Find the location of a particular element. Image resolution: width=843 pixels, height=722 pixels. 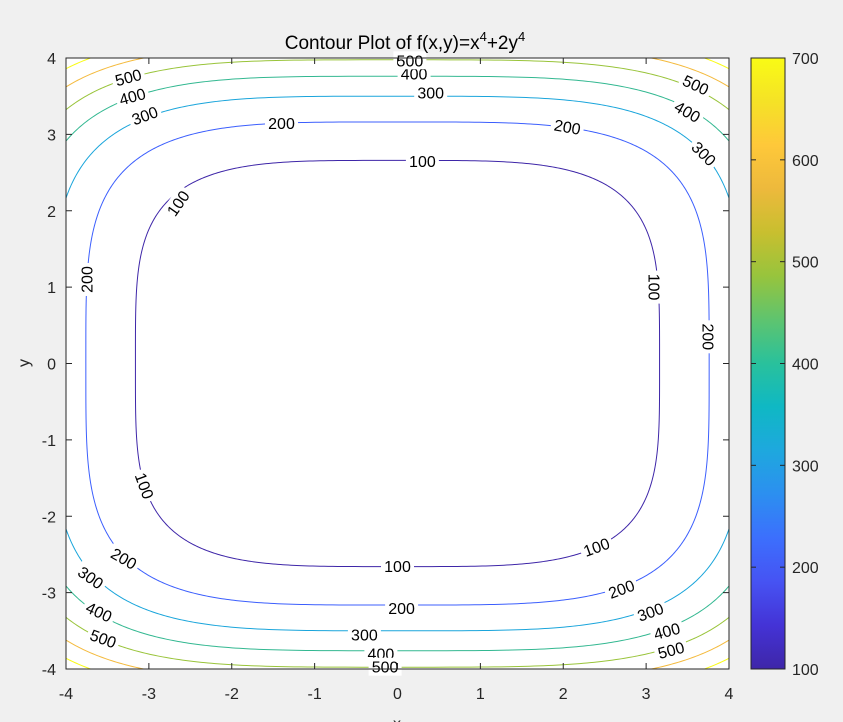

y-tick-label: 4 is located at coordinates (51, 59).